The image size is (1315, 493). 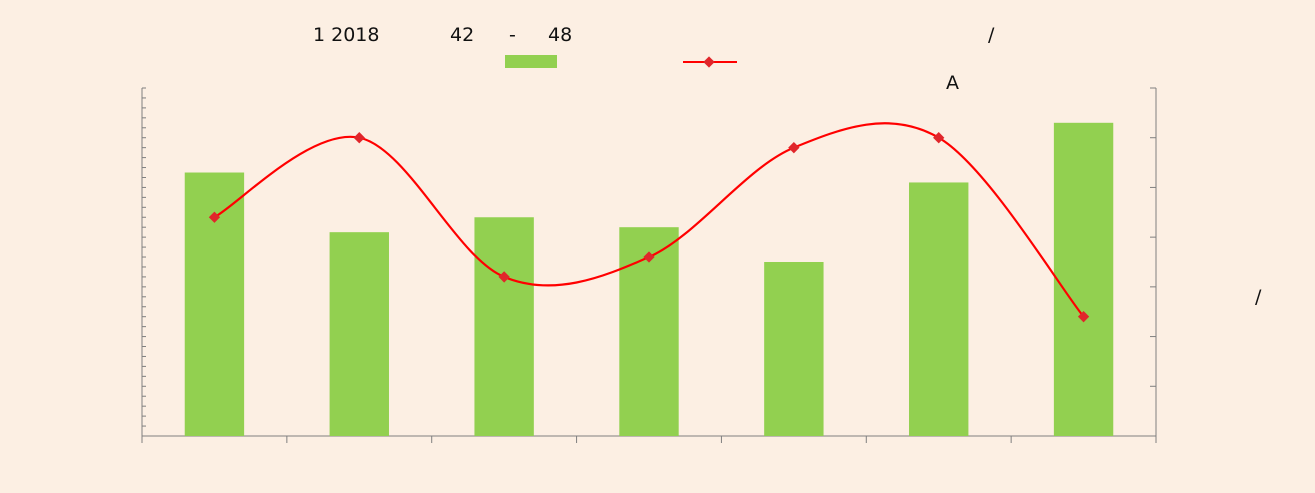 What do you see at coordinates (512, 35) in the screenshot?
I see `title-part-c: -` at bounding box center [512, 35].